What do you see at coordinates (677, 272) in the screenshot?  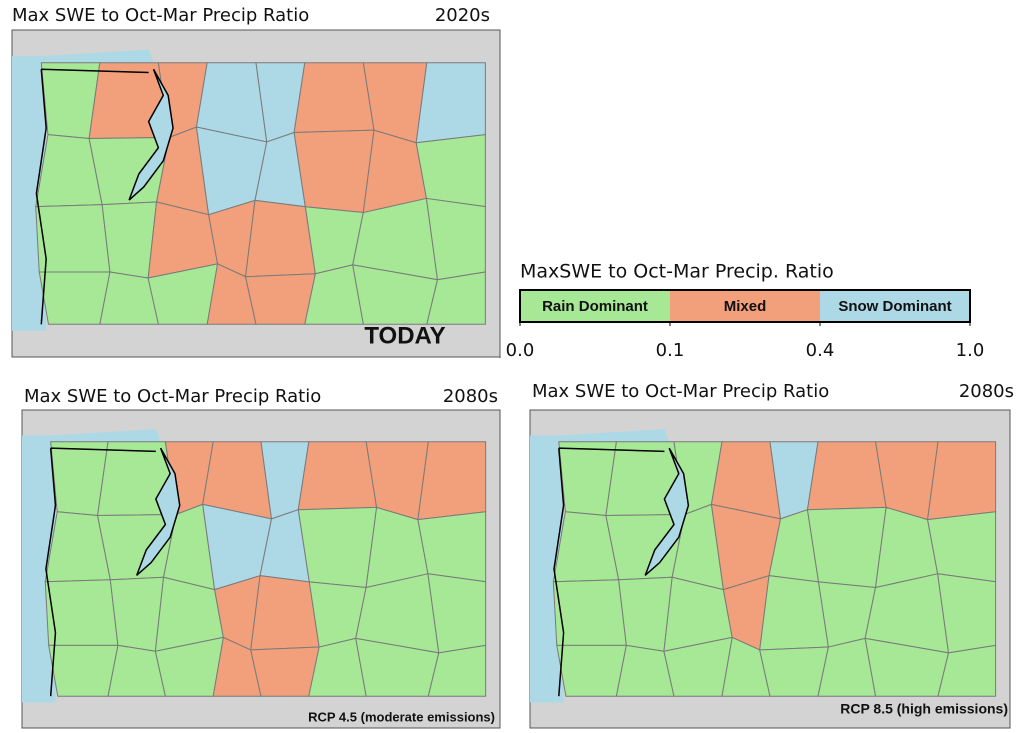 I see `legend-title: MaxSWE to Oct-Mar Precip. Ratio` at bounding box center [677, 272].